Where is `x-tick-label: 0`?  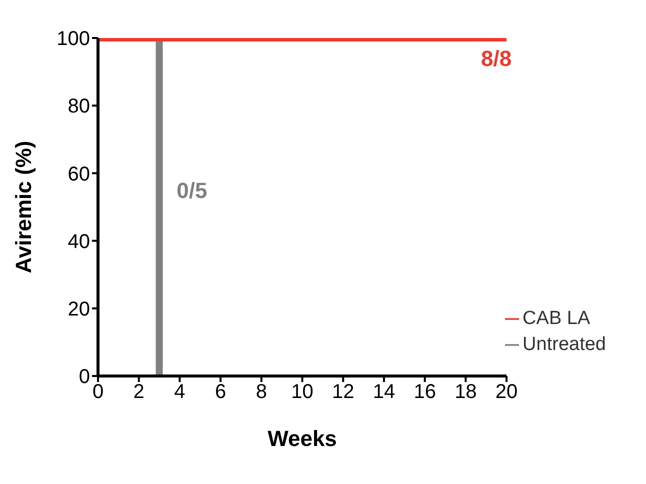
x-tick-label: 0 is located at coordinates (98, 392).